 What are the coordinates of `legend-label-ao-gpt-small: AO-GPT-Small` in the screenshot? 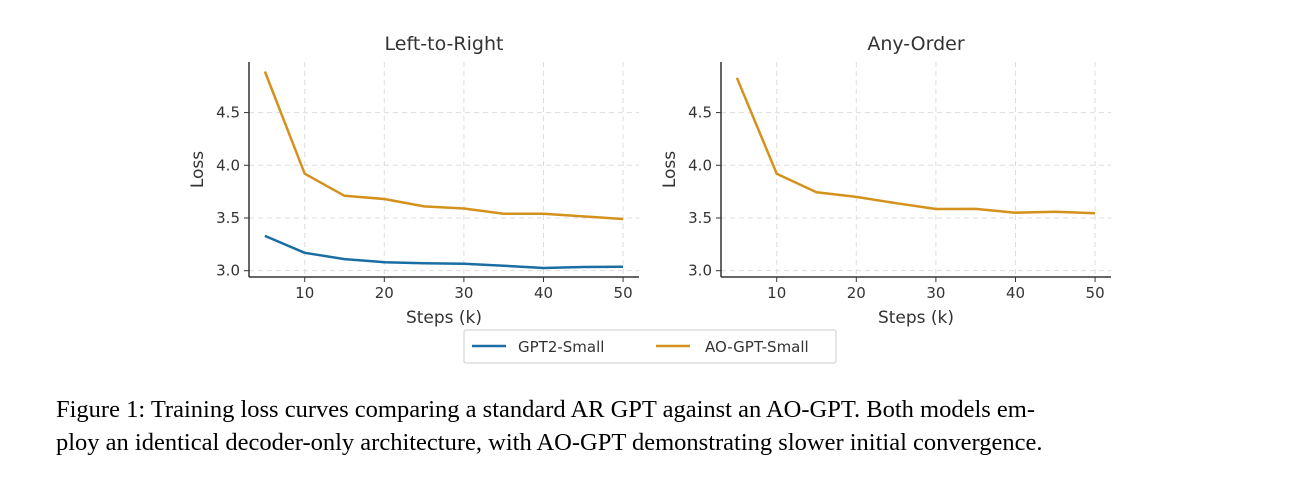 It's located at (757, 347).